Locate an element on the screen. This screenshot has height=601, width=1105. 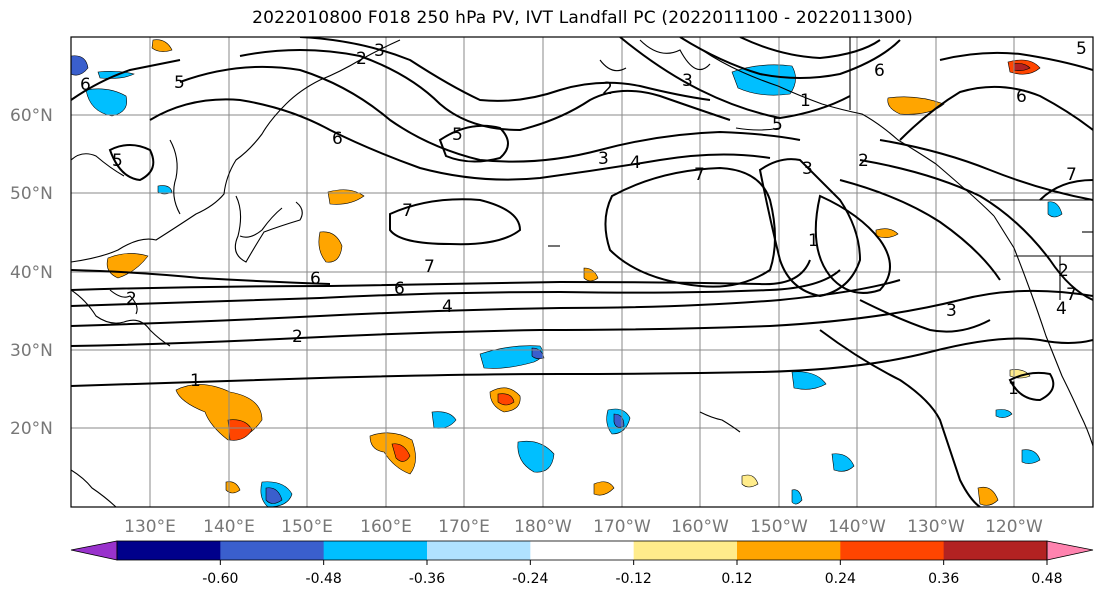
lon-label: 170°E is located at coordinates (464, 527).